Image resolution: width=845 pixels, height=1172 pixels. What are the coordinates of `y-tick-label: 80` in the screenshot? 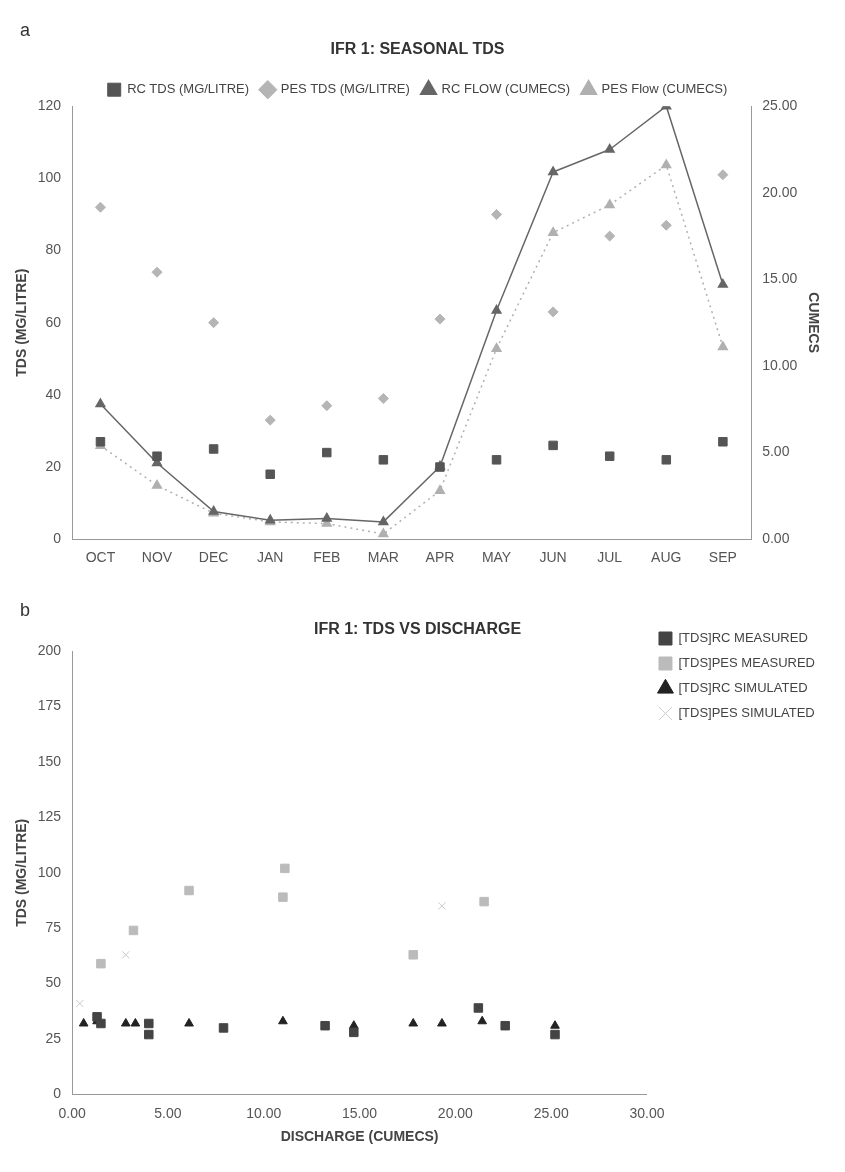 It's located at (53, 249).